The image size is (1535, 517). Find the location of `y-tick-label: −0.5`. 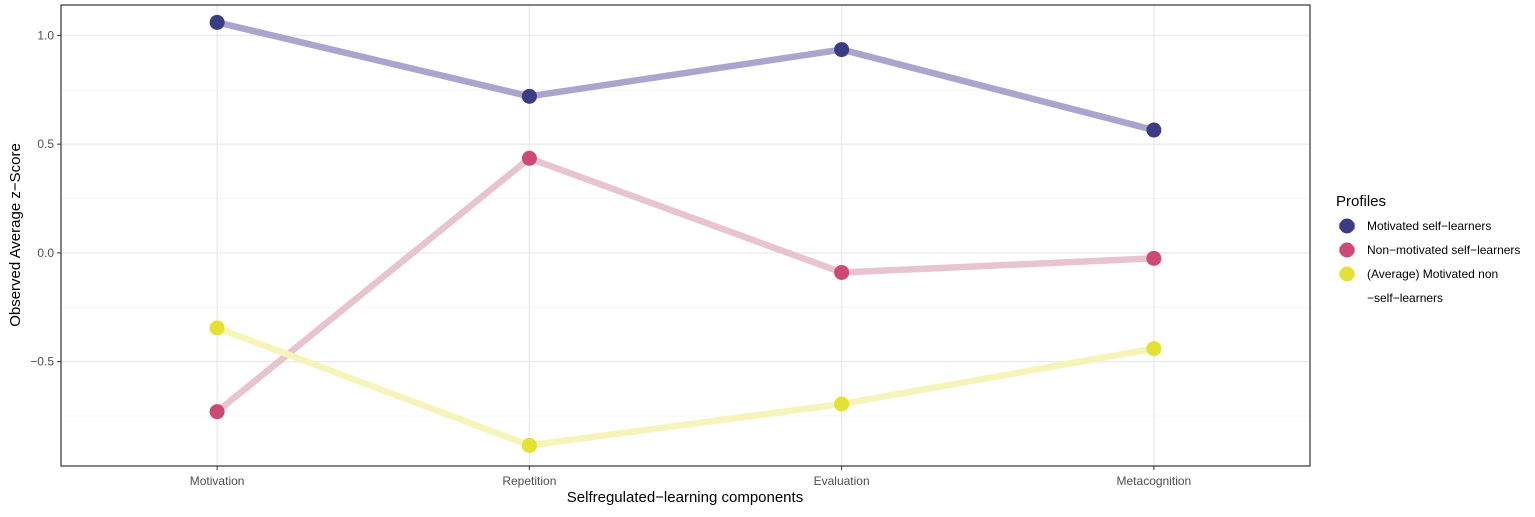

y-tick-label: −0.5 is located at coordinates (42, 362).